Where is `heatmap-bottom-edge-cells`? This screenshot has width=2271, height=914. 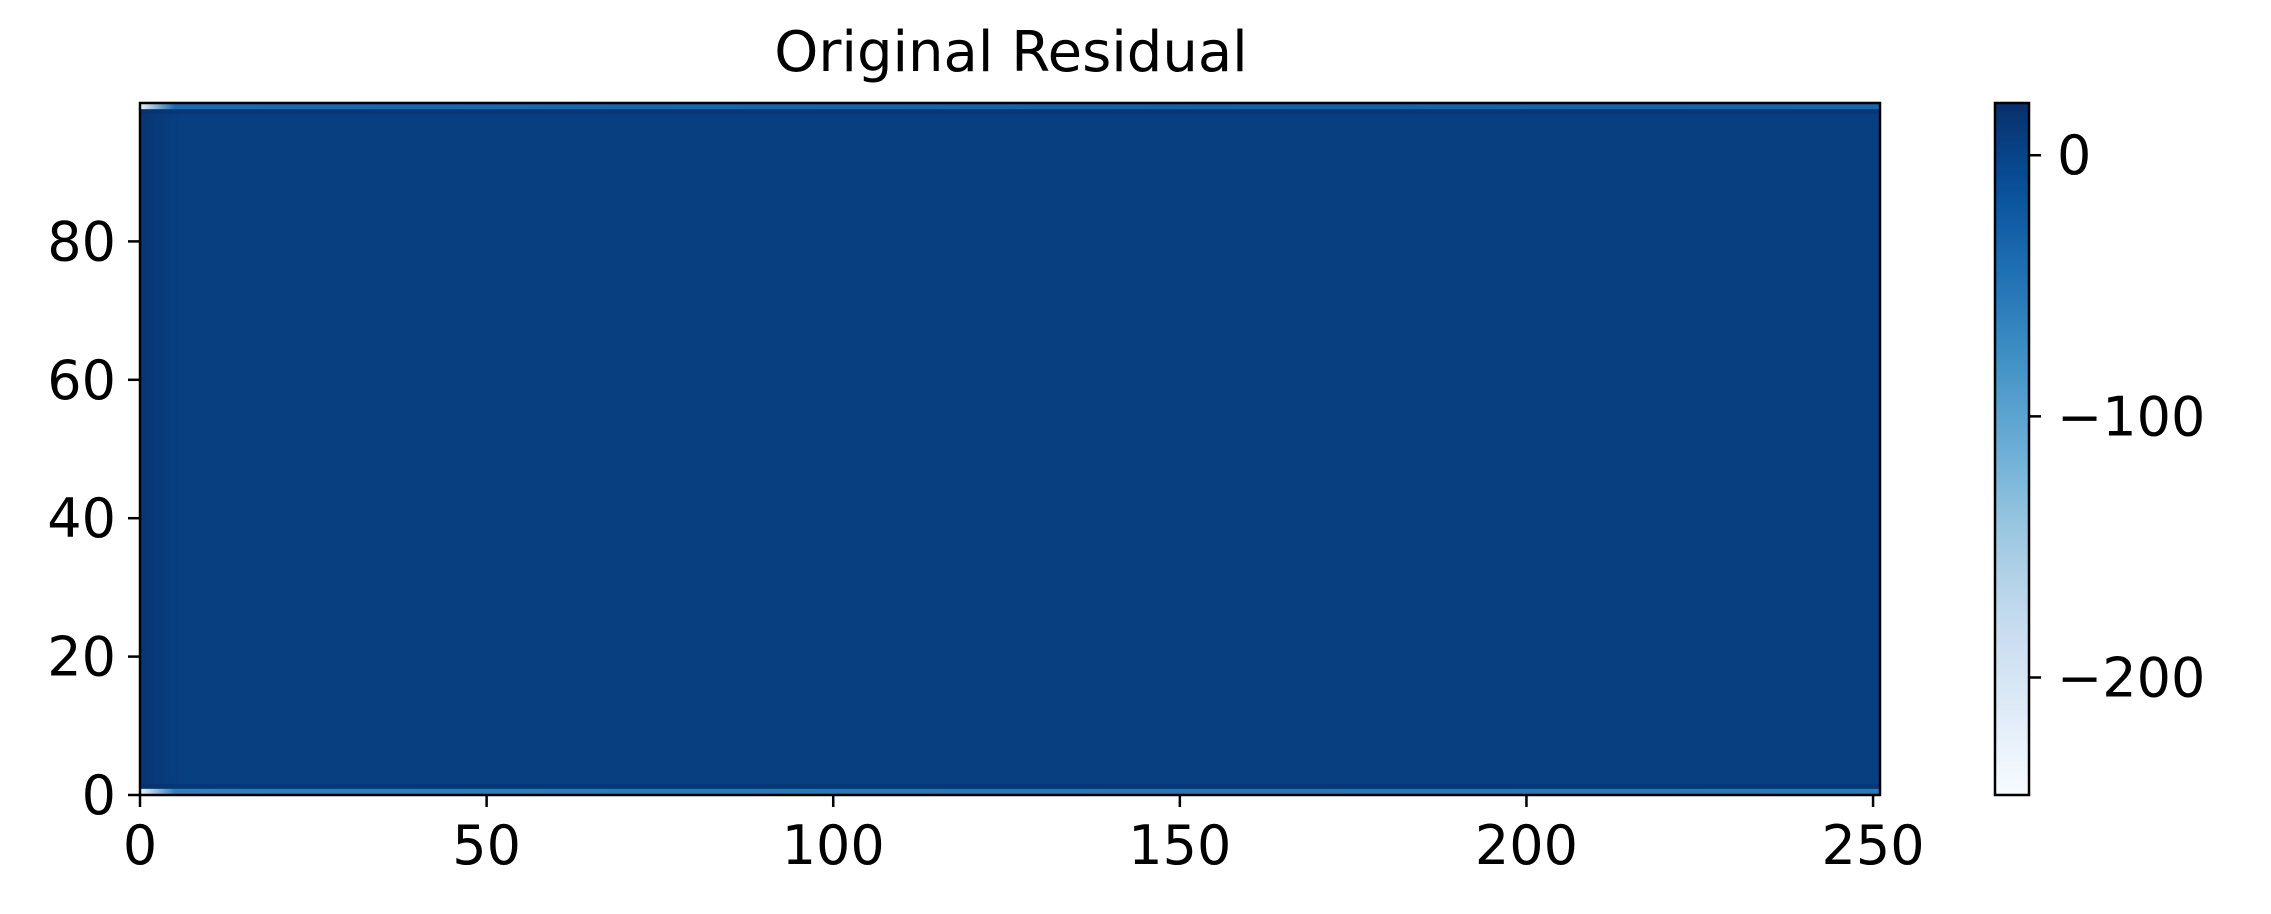
heatmap-bottom-edge-cells is located at coordinates (1010, 791).